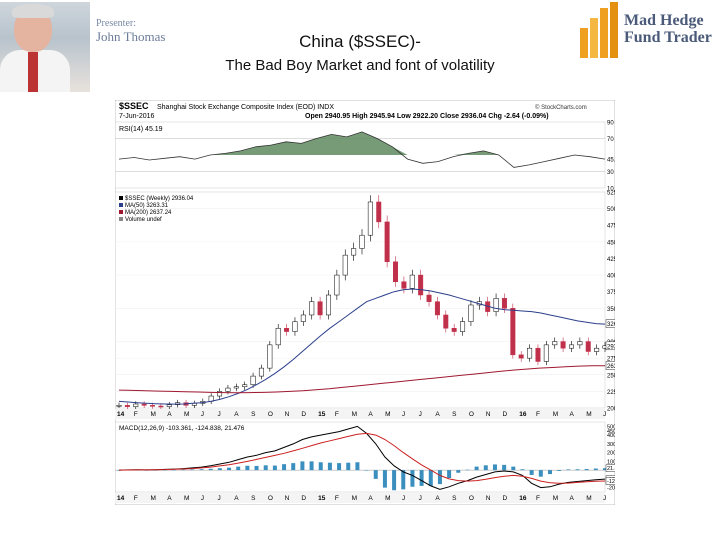 Image resolution: width=720 pixels, height=540 pixels. Describe the element at coordinates (121, 498) in the screenshot. I see `x-tick-label: 14` at that location.